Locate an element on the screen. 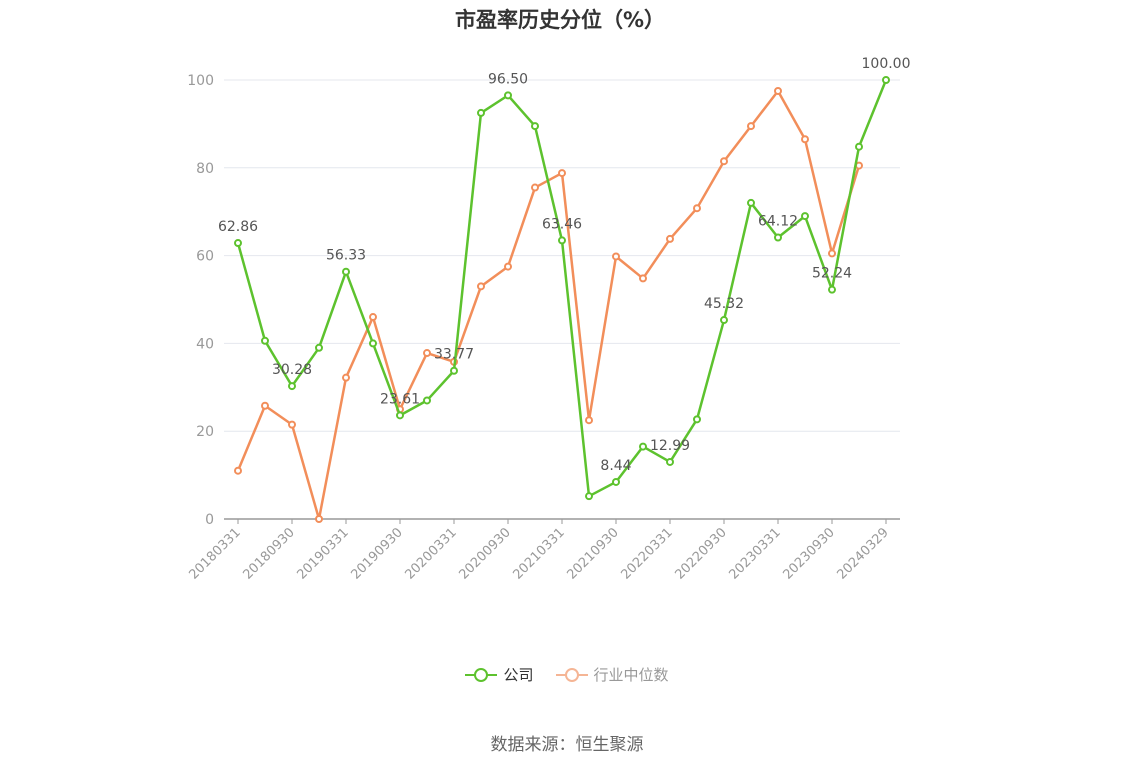 The width and height of the screenshot is (1134, 766). x-tick-label: 20230331 is located at coordinates (754, 553).